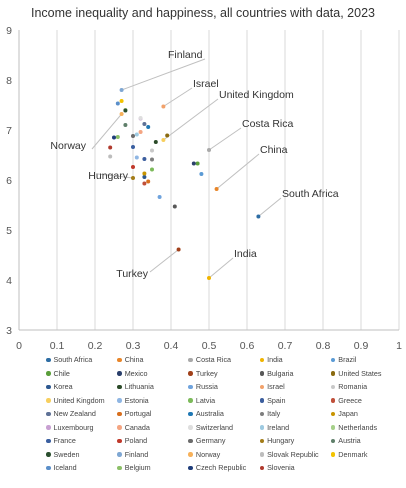 The width and height of the screenshot is (406, 488). Describe the element at coordinates (178, 249) in the screenshot. I see `data-point-turkey` at that location.